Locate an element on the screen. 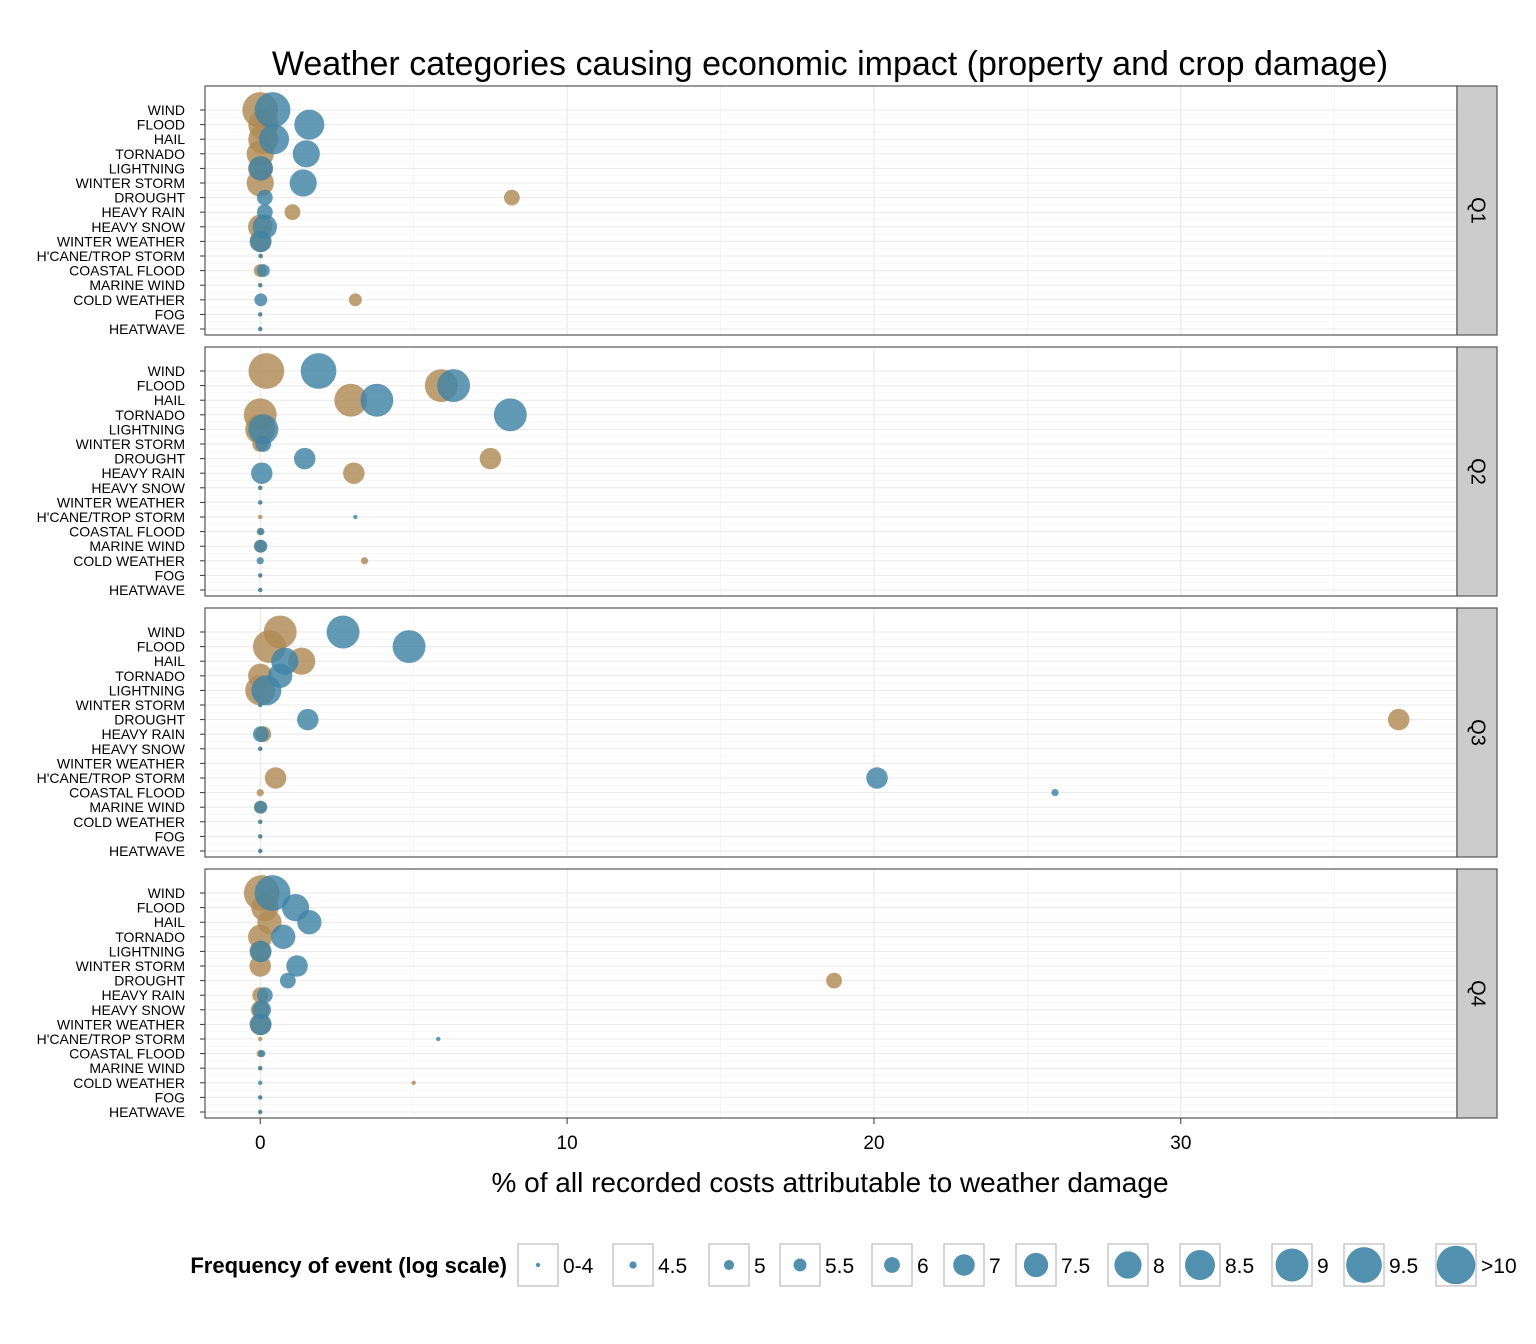  y-tick-label: MARINE WIND is located at coordinates (137, 285).